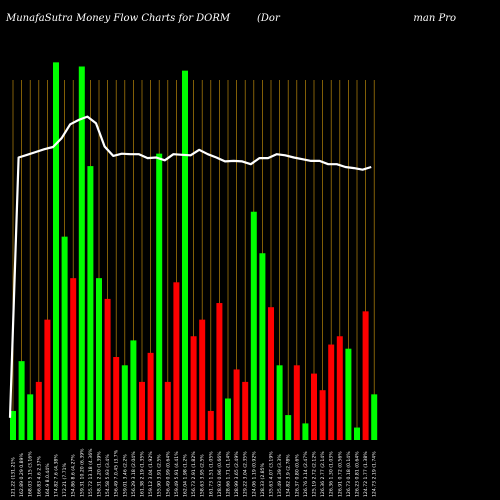 Image resolution: width=500 pixels, height=500 pixels. What do you see at coordinates (358, 474) in the screenshot?
I see `x-tick-label: 126.23 0.81 (0.64%` at bounding box center [358, 474].